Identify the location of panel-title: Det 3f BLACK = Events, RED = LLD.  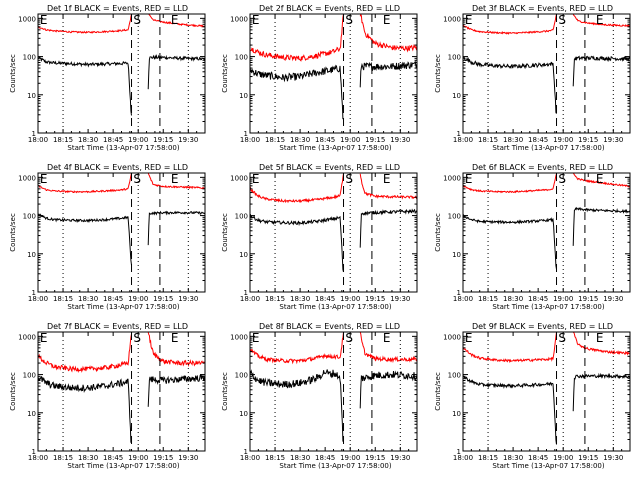
(542, 8).